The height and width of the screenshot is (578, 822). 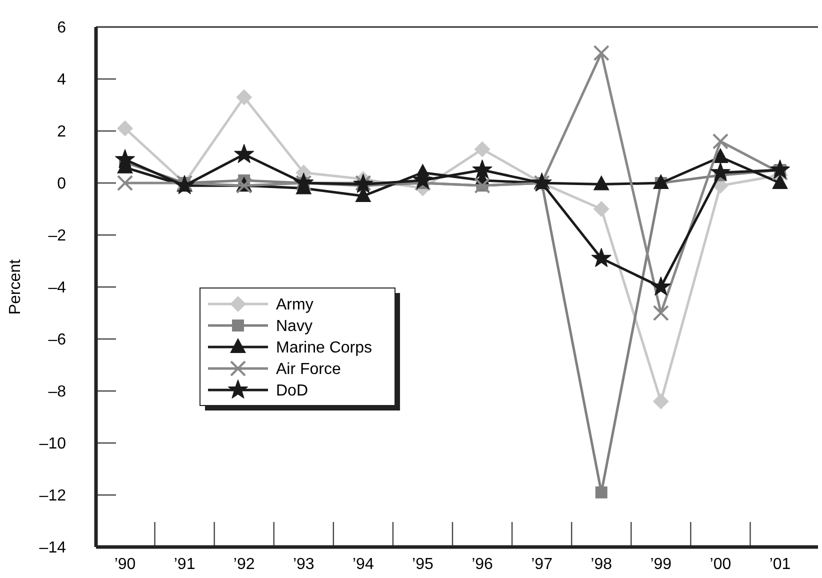 What do you see at coordinates (61, 184) in the screenshot?
I see `y-tick-label: 0` at bounding box center [61, 184].